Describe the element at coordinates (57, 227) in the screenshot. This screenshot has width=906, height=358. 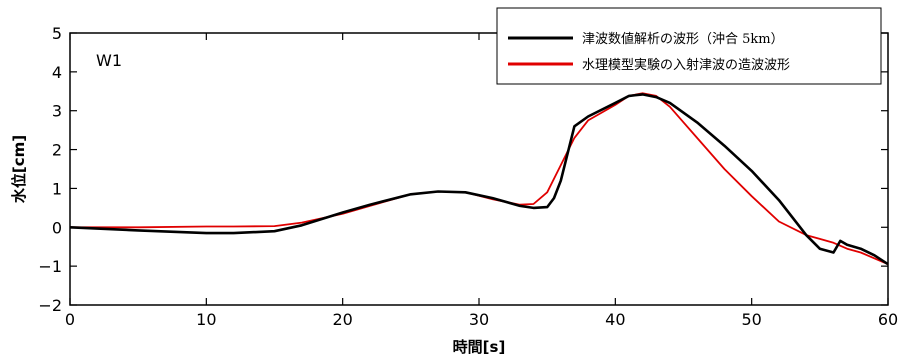
I see `y-tick-label: 0` at that location.